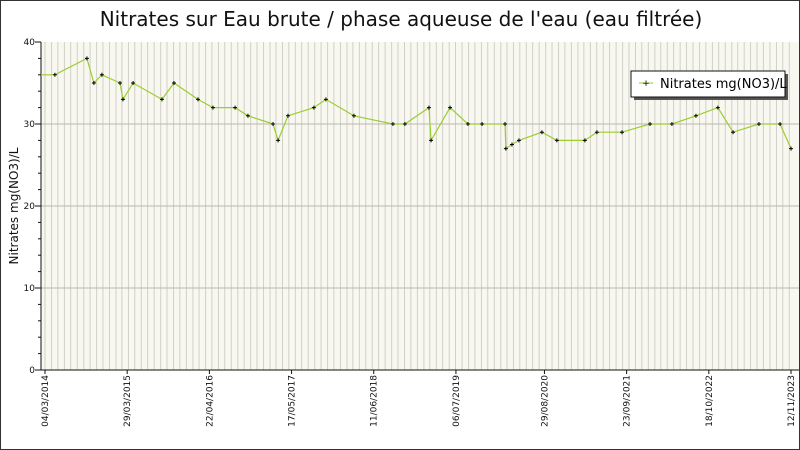 The height and width of the screenshot is (450, 800). I want to click on y-tick-label: 10, so click(30, 289).